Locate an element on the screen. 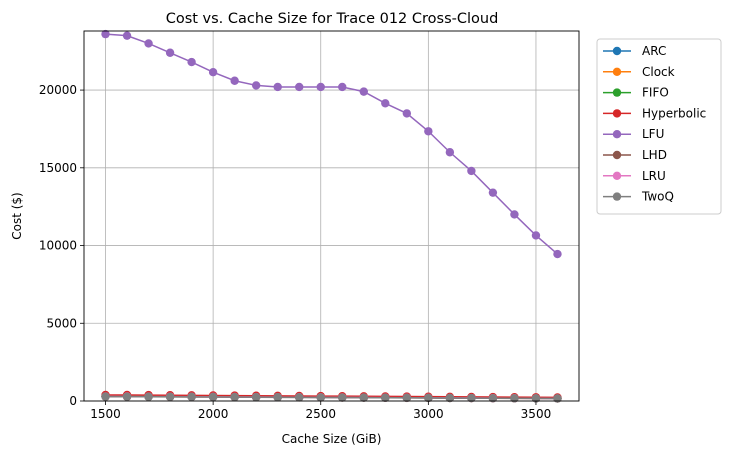  x-tick-label: 2000 is located at coordinates (213, 414).